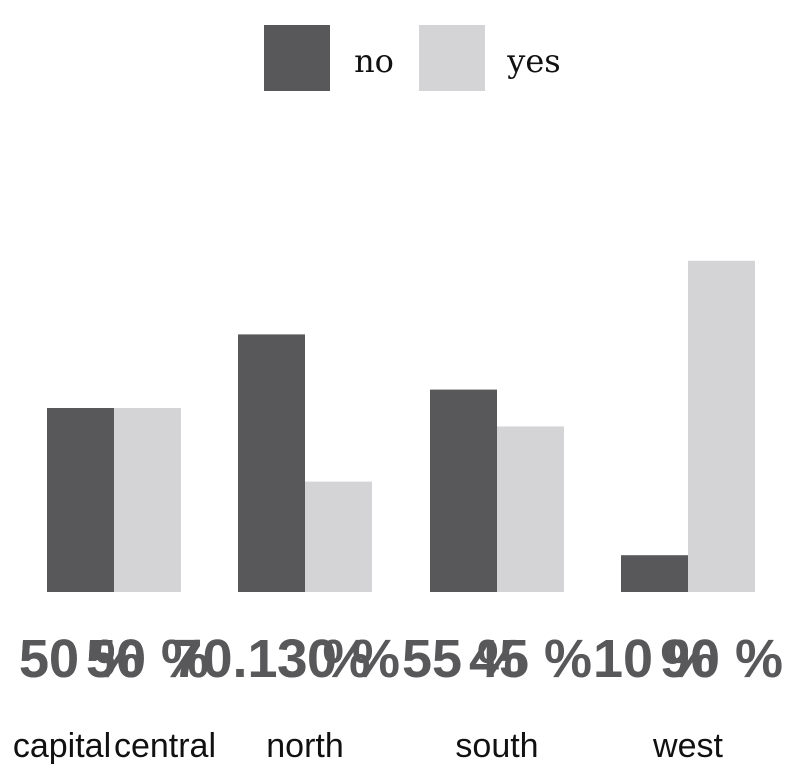 This screenshot has height=767, width=803. Describe the element at coordinates (721, 659) in the screenshot. I see `data-label-west-yes: 90 %` at that location.